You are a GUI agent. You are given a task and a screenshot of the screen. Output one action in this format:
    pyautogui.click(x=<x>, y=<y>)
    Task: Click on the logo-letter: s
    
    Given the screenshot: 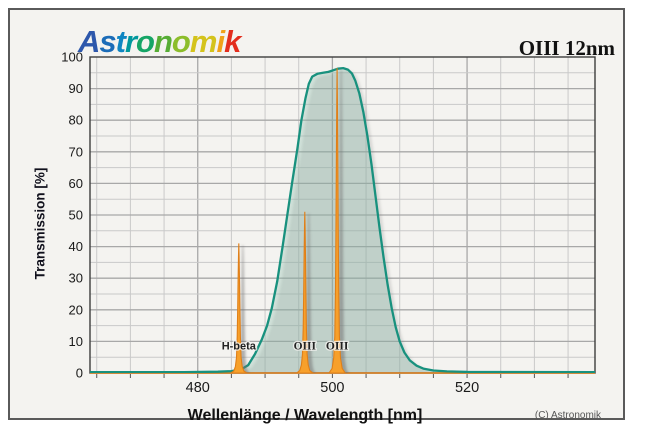 What is the action you would take?
    pyautogui.click(x=107, y=41)
    